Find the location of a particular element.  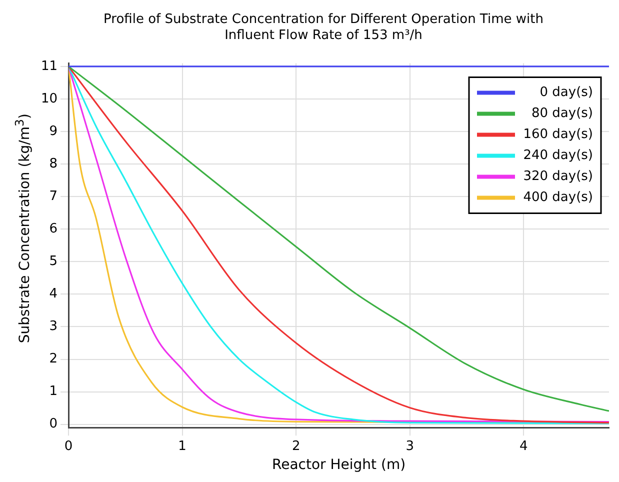

legend-label: 0 day(s) is located at coordinates (566, 92).